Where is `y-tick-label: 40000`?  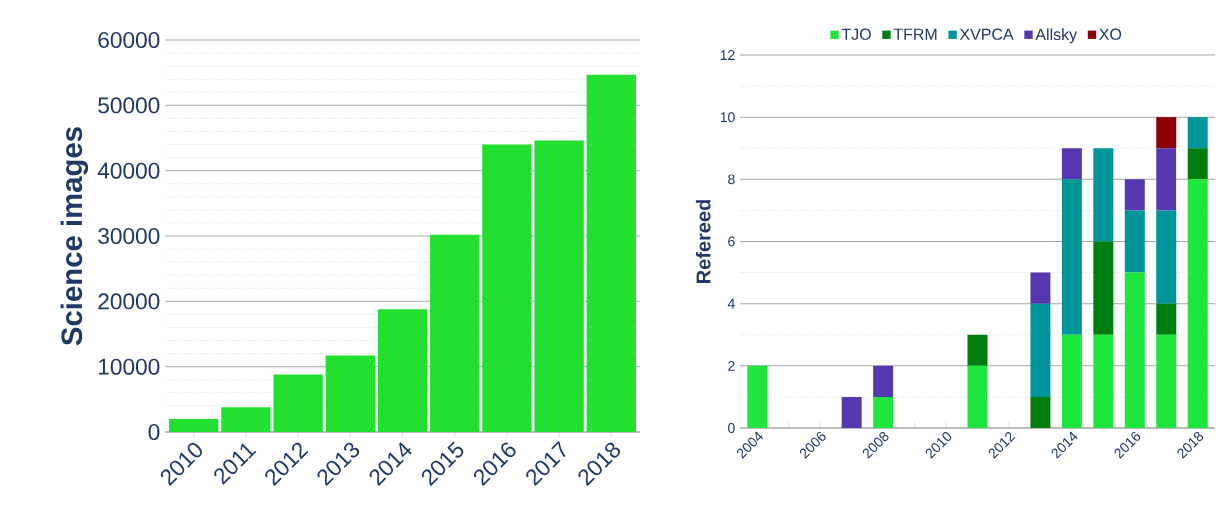
y-tick-label: 40000 is located at coordinates (128, 170).